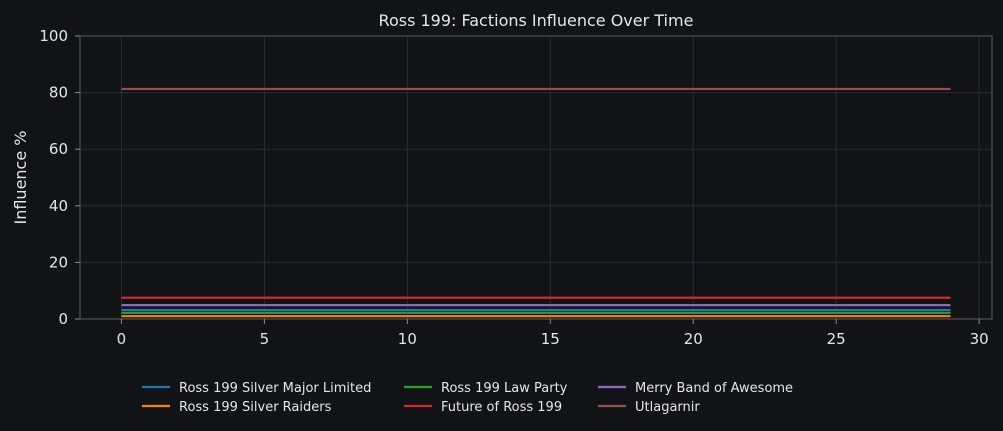  Describe the element at coordinates (714, 388) in the screenshot. I see `legend-label: Merry Band of Awesome` at that location.